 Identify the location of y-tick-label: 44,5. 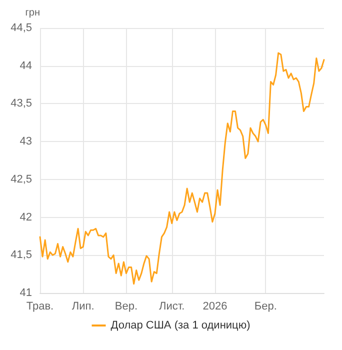
(21, 28).